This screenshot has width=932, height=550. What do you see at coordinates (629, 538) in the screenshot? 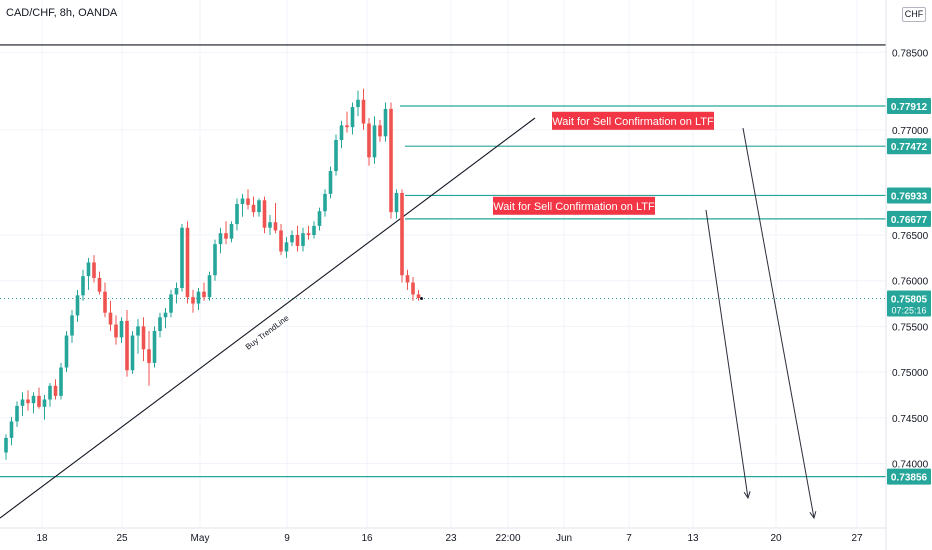
I see `time-tick-label: 7` at bounding box center [629, 538].